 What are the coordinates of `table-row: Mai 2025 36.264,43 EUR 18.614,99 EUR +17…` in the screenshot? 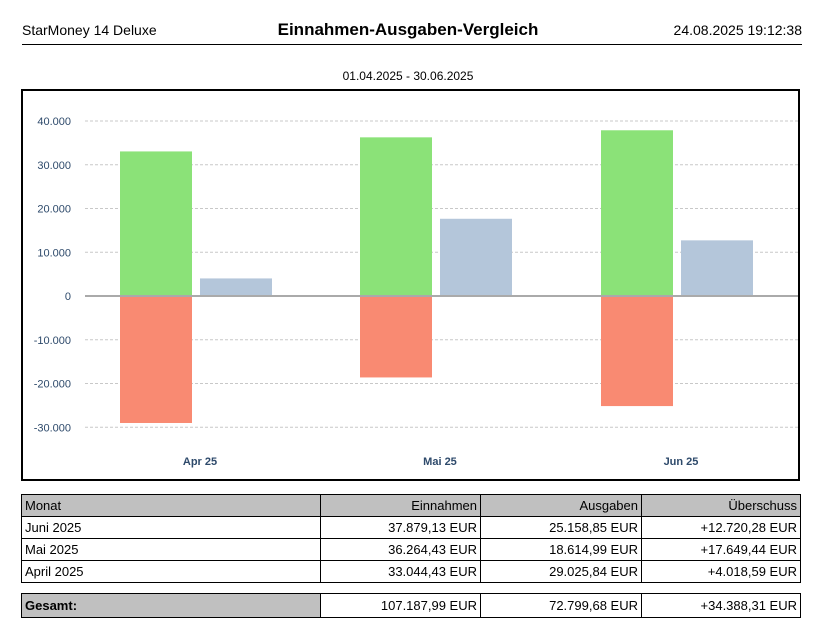 It's located at (411, 549).